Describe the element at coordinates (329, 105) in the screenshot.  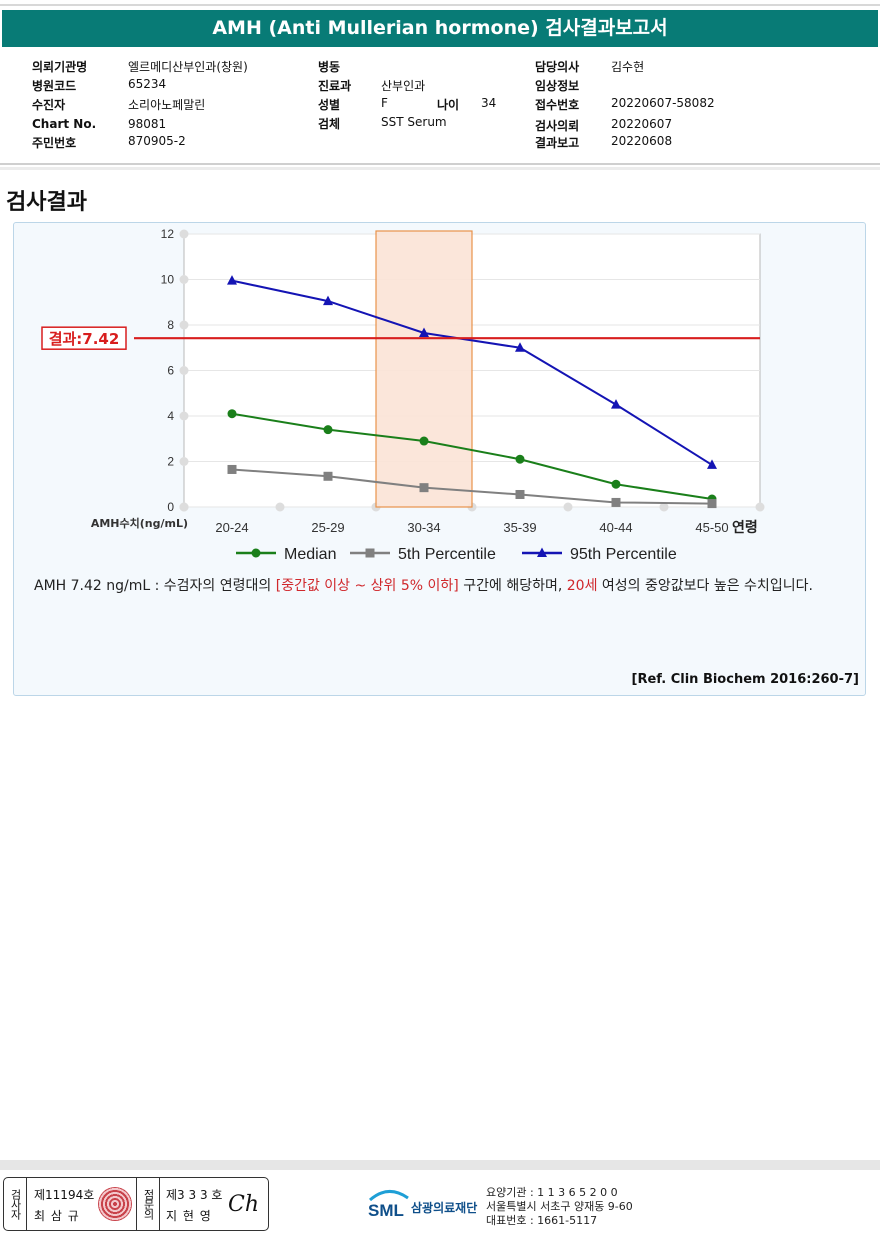
I see `label-sex: 성별` at that location.